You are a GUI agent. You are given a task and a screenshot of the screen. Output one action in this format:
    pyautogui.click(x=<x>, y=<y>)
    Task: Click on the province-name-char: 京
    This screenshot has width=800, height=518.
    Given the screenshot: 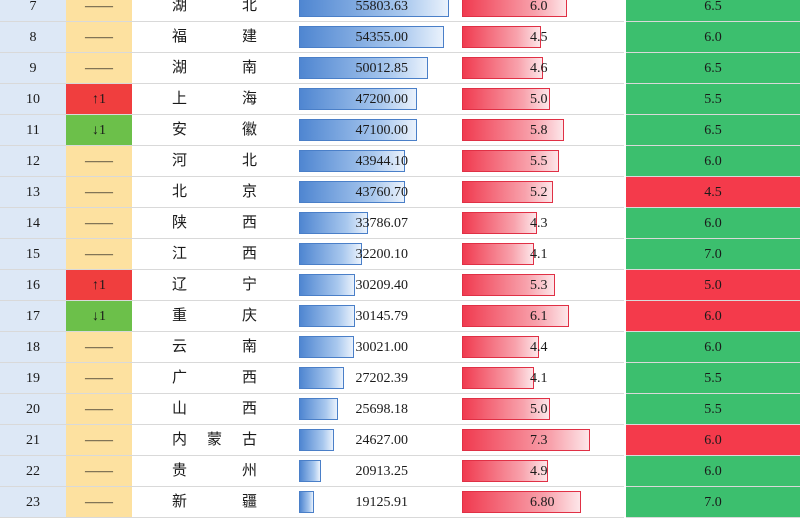 What is the action you would take?
    pyautogui.click(x=250, y=192)
    